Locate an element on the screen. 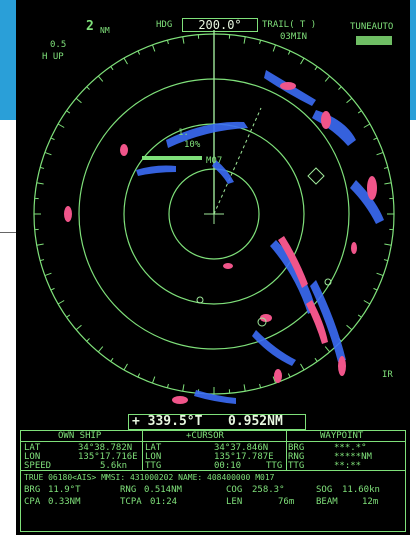 The height and width of the screenshot is (535, 416). hdg-label: HDG is located at coordinates (164, 25).